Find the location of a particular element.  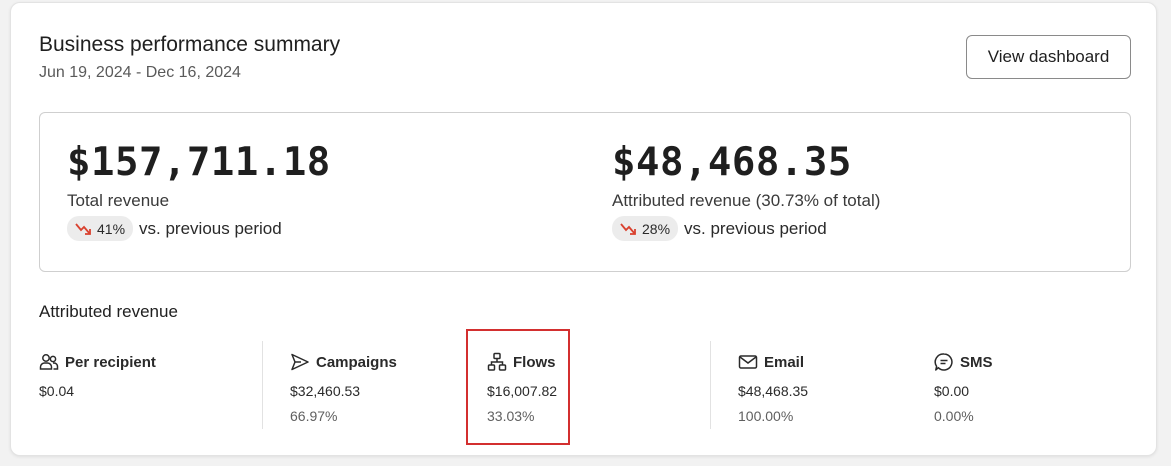

flows-highlight-box is located at coordinates (518, 387).